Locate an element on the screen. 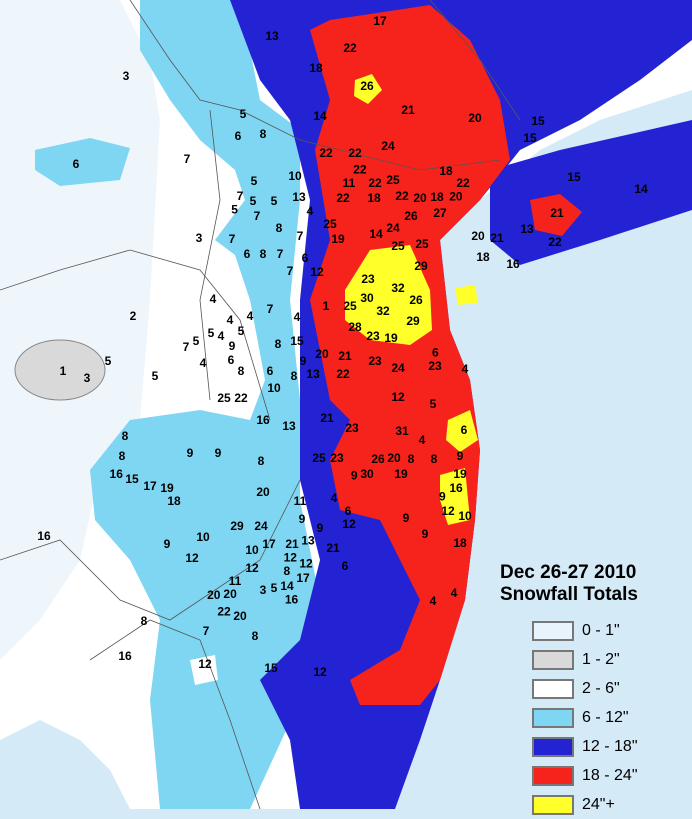 Image resolution: width=692 pixels, height=819 pixels. snowfall-observation: 2 is located at coordinates (133, 316).